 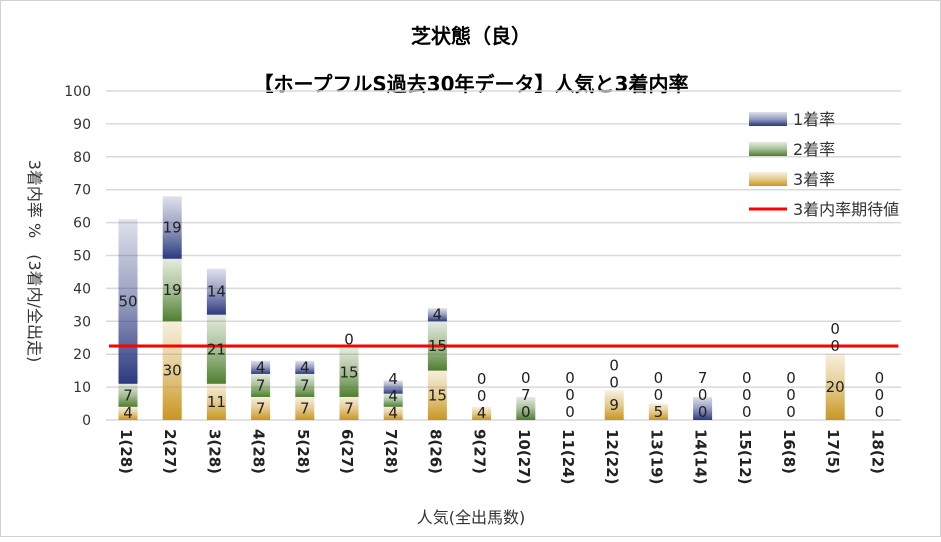 I want to click on x-tick-label: 17(5), so click(x=833, y=451).